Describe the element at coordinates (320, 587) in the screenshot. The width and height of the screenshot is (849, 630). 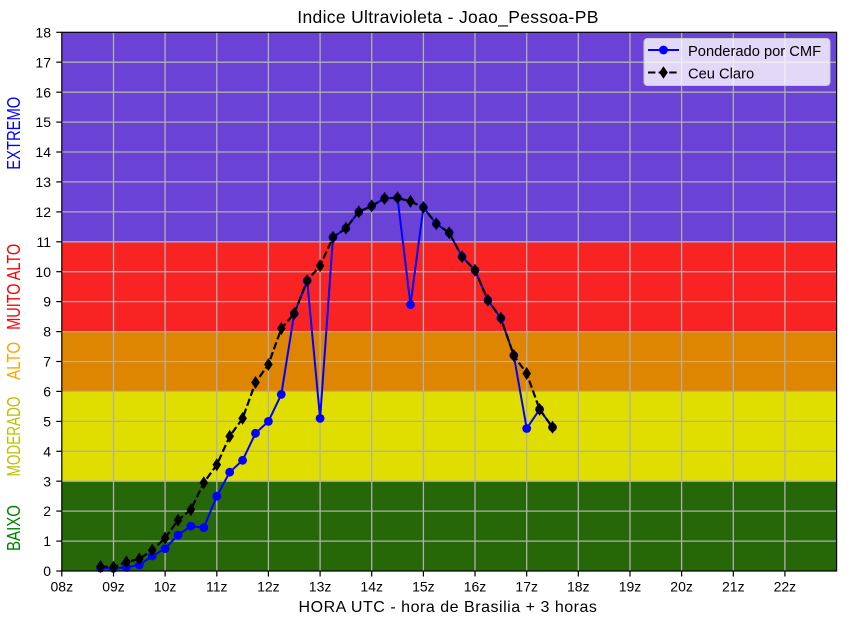
I see `svg-text: 13z` at that location.